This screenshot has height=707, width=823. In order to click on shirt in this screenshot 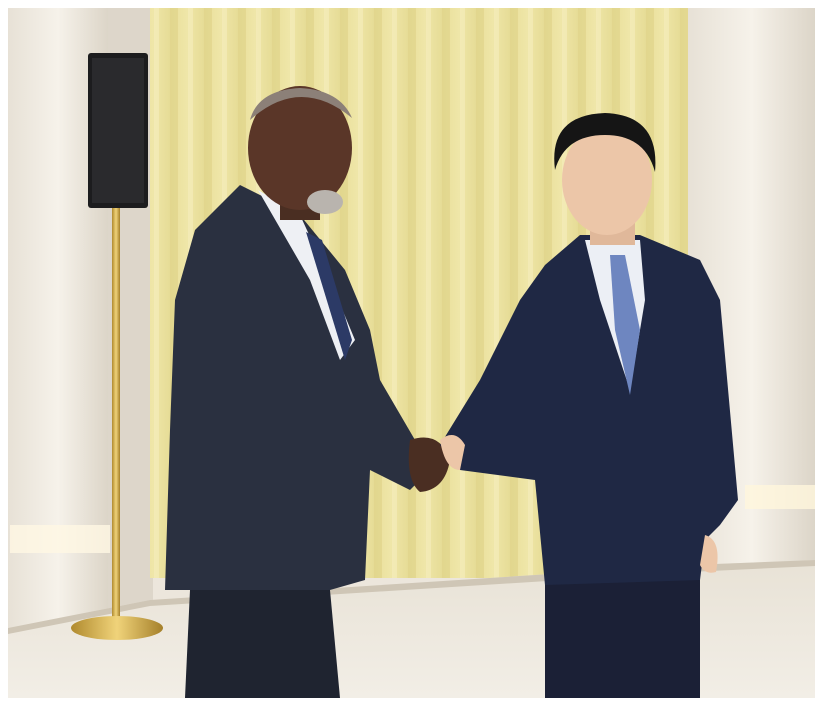, I will do `click(306, 275)`.